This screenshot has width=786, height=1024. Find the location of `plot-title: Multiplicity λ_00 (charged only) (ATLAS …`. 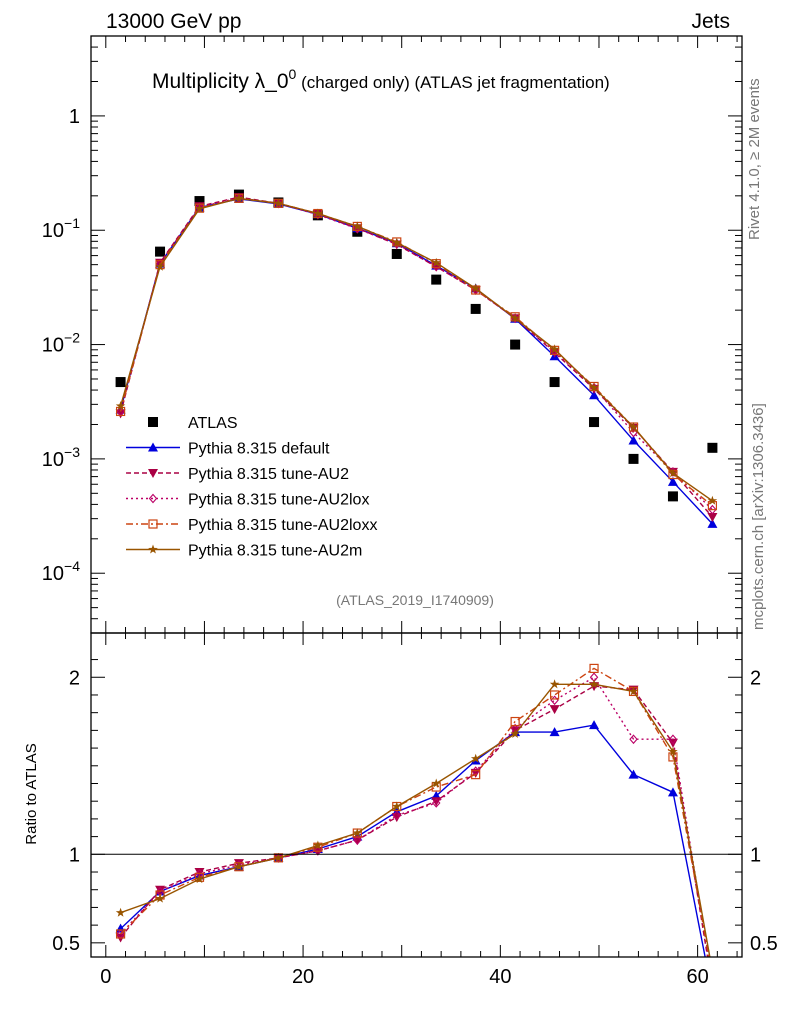

plot-title: Multiplicity λ_00 (charged only) (ATLAS … is located at coordinates (381, 79).